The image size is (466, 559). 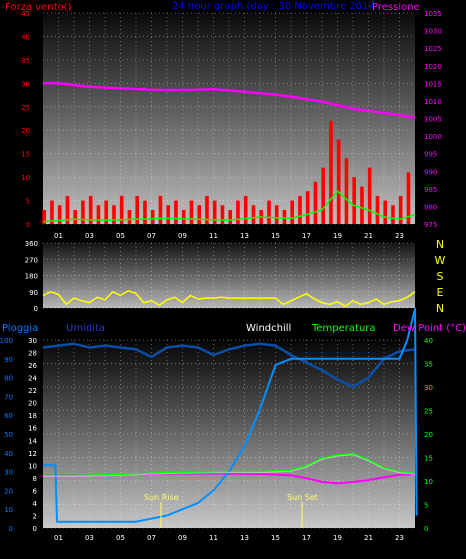 I want to click on pressure-axis-label: Pressione, so click(x=396, y=7).